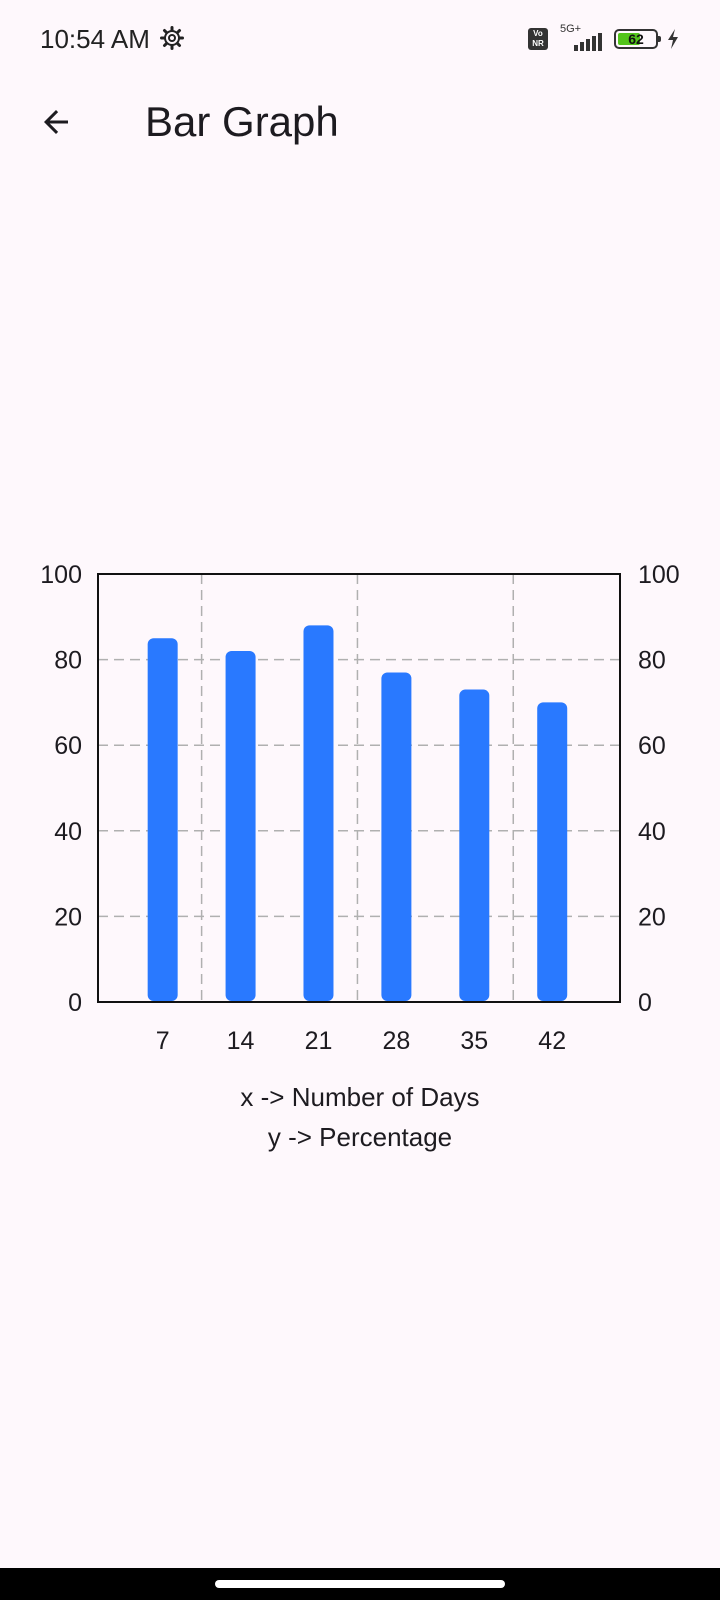 Image resolution: width=720 pixels, height=1600 pixels. What do you see at coordinates (652, 661) in the screenshot?
I see `y-tick-label-right: 80` at bounding box center [652, 661].